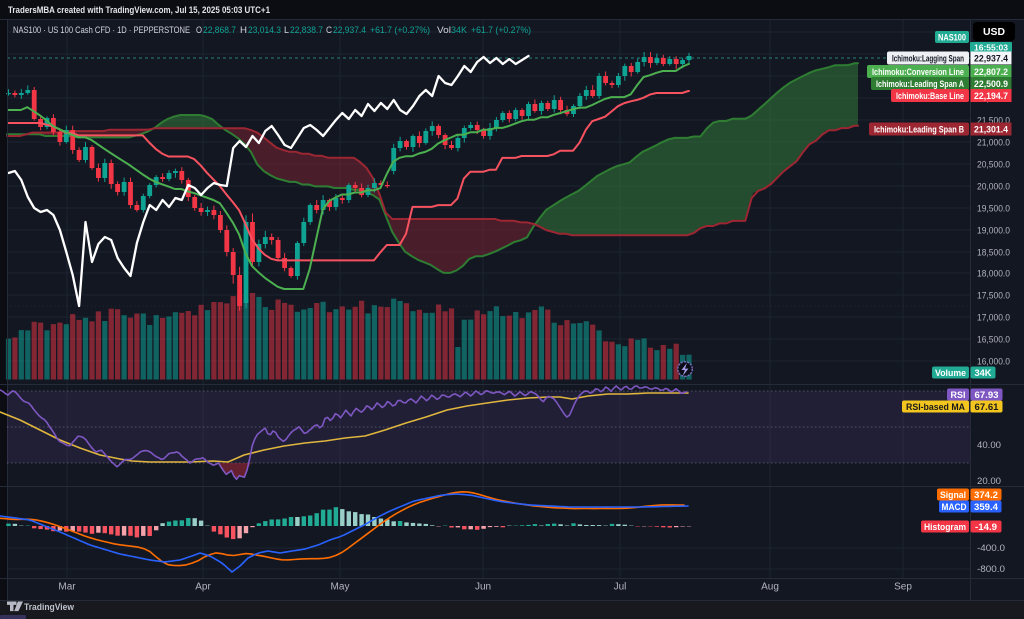 The image size is (1024, 619). I want to click on svg-text: Apr, so click(203, 587).